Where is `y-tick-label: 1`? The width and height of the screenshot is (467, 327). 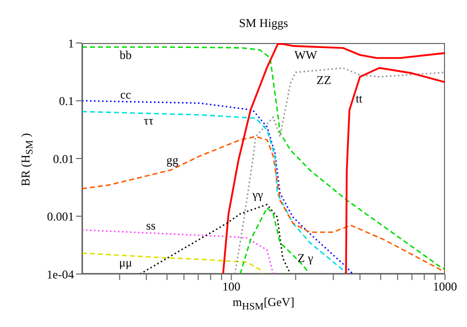 y-tick-label: 1 is located at coordinates (71, 43).